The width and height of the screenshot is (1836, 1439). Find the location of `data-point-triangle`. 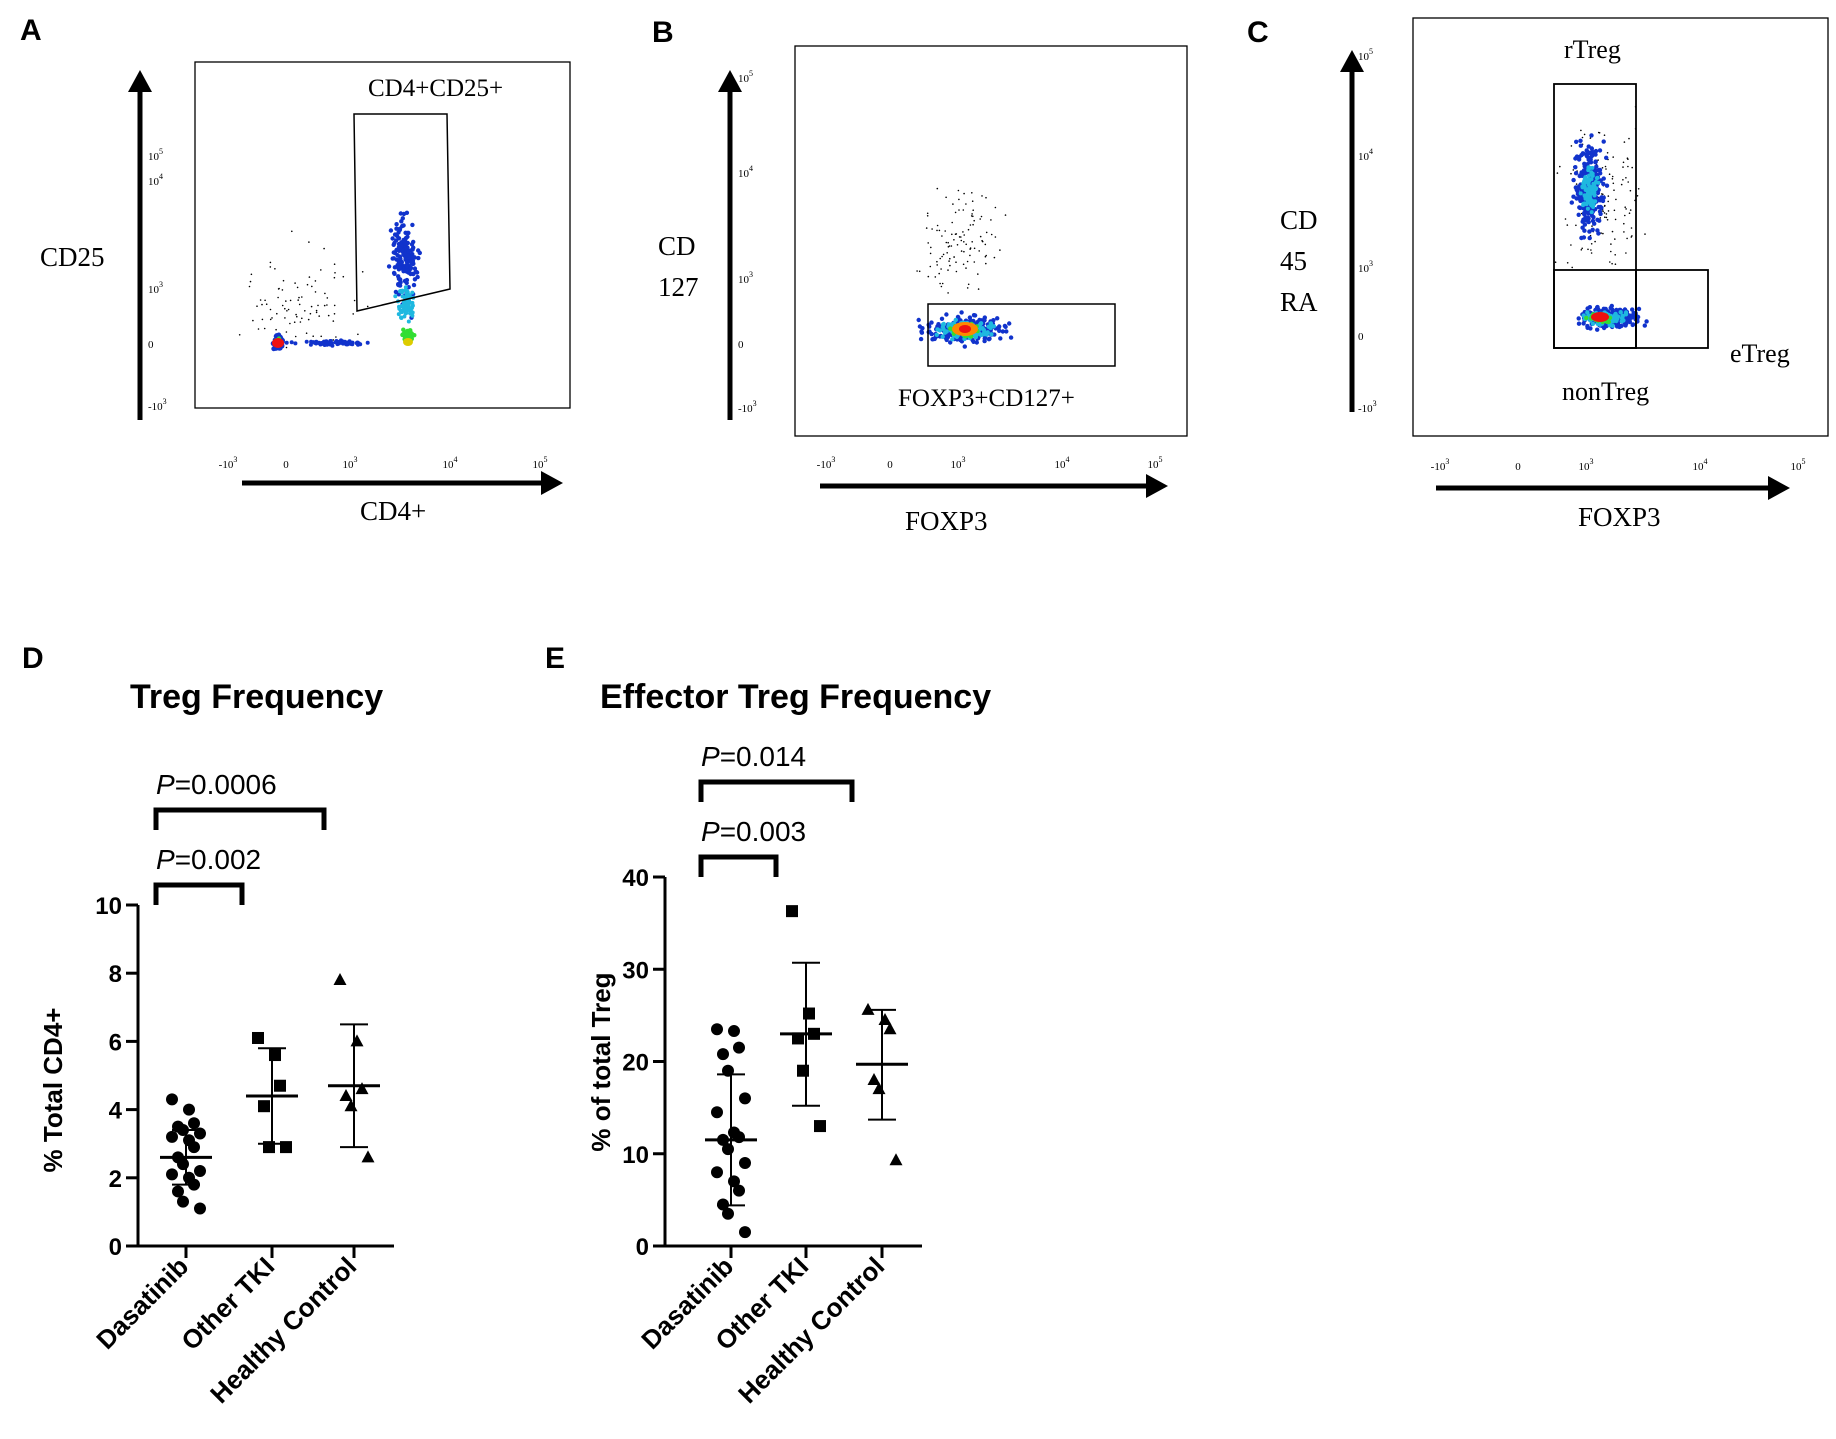

data-point-triangle is located at coordinates (896, 1159).